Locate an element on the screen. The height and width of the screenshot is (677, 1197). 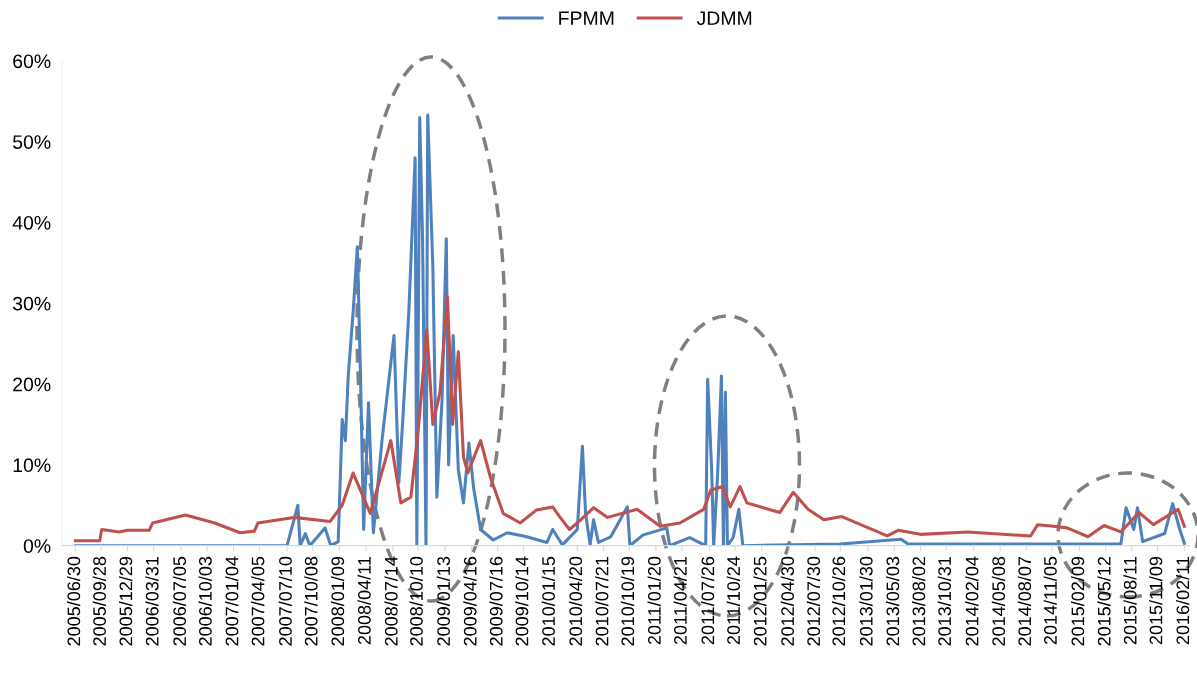
x-tick-label: 2008/10/10 is located at coordinates (416, 601).